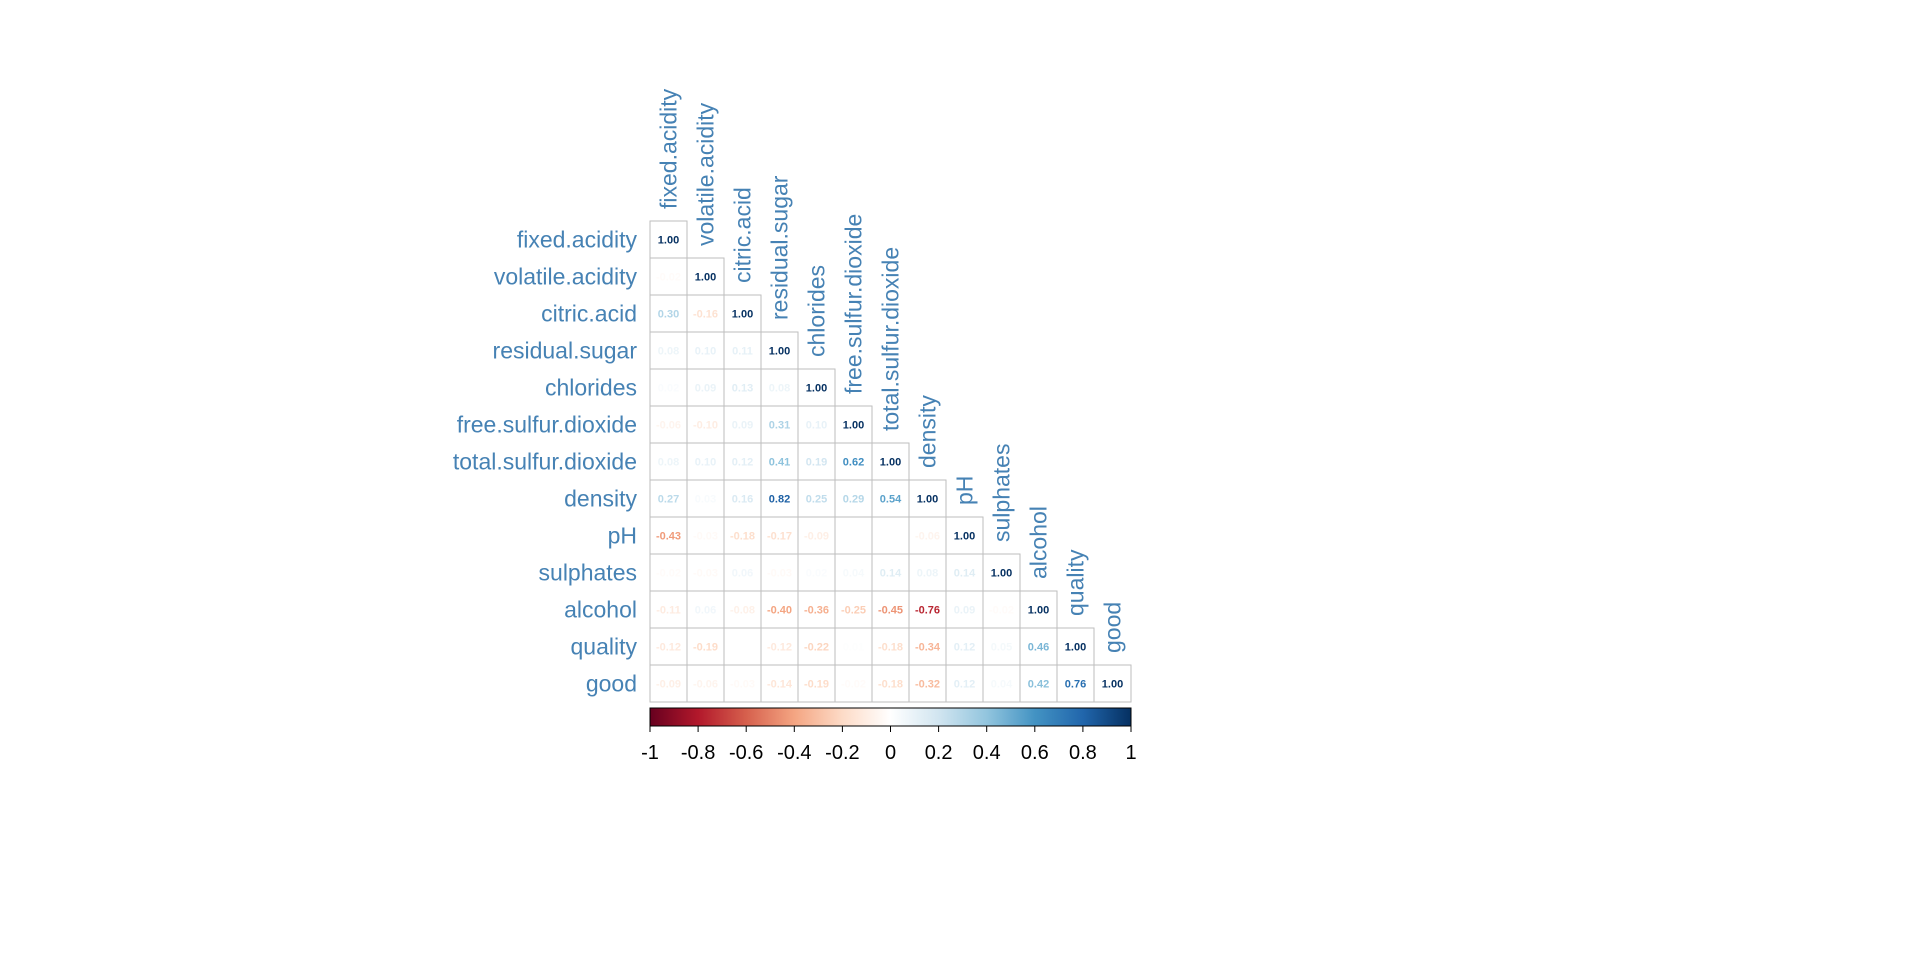 The width and height of the screenshot is (1920, 960). What do you see at coordinates (742, 352) in the screenshot?
I see `cell-value-label: 0.11` at bounding box center [742, 352].